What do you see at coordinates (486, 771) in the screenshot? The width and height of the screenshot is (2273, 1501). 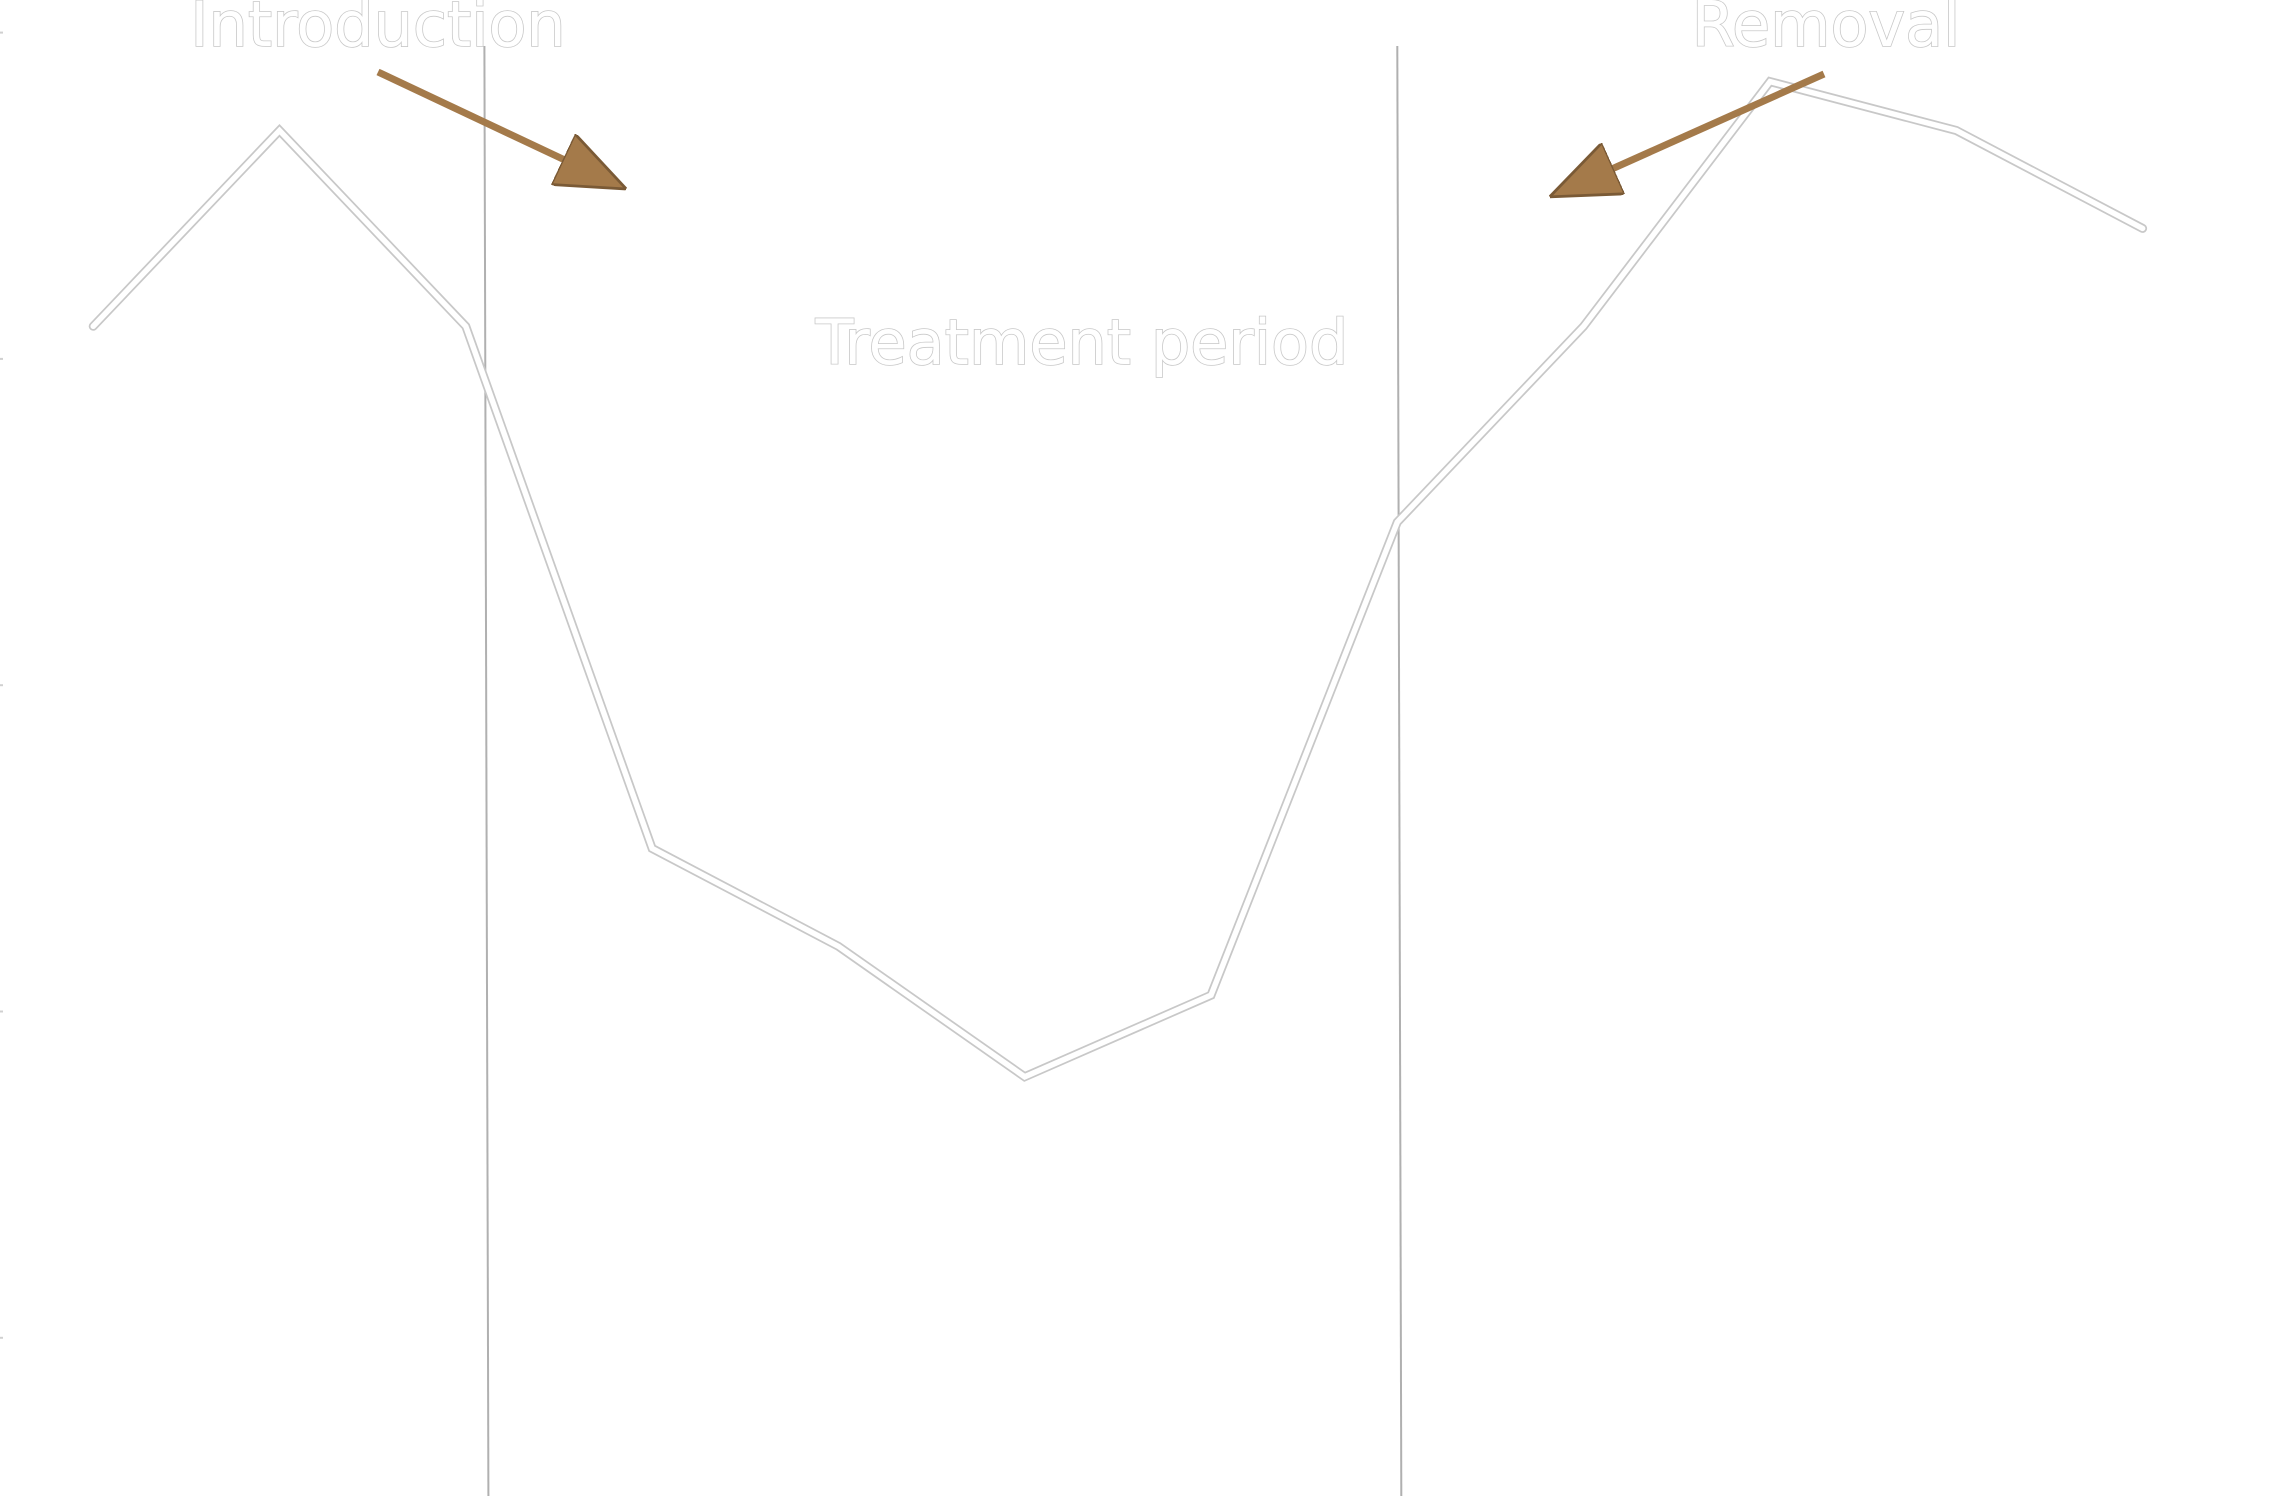 I see `introduction-divider-line` at bounding box center [486, 771].